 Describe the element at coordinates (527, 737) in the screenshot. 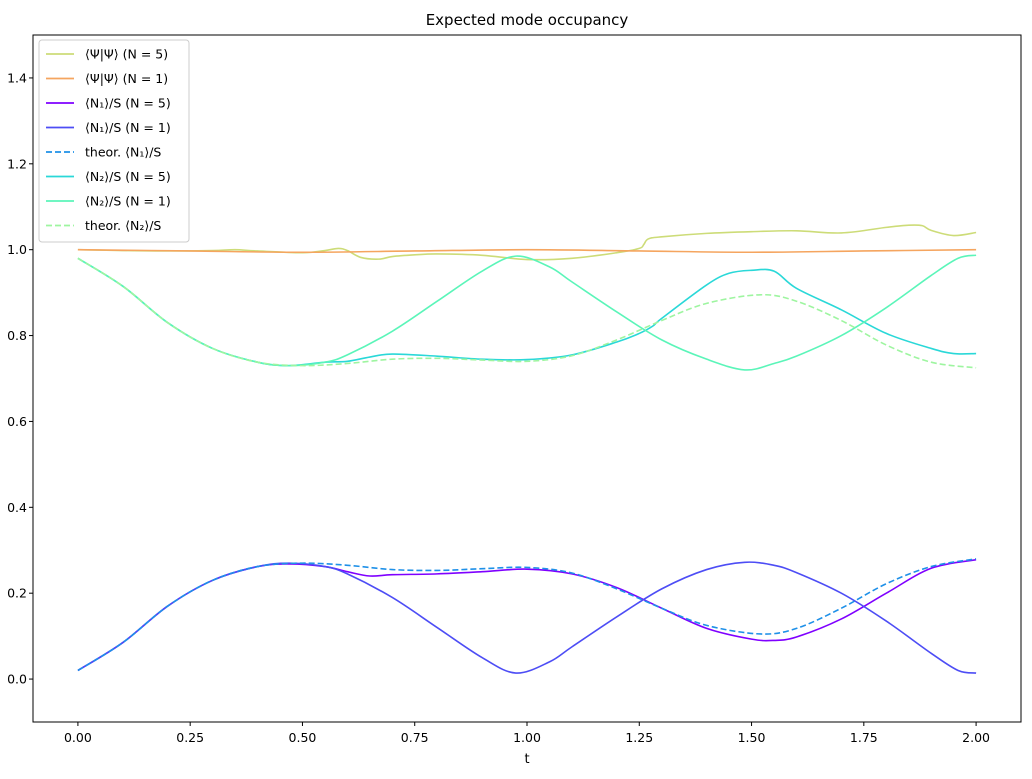

I see `x-tick-label: 1.00` at that location.